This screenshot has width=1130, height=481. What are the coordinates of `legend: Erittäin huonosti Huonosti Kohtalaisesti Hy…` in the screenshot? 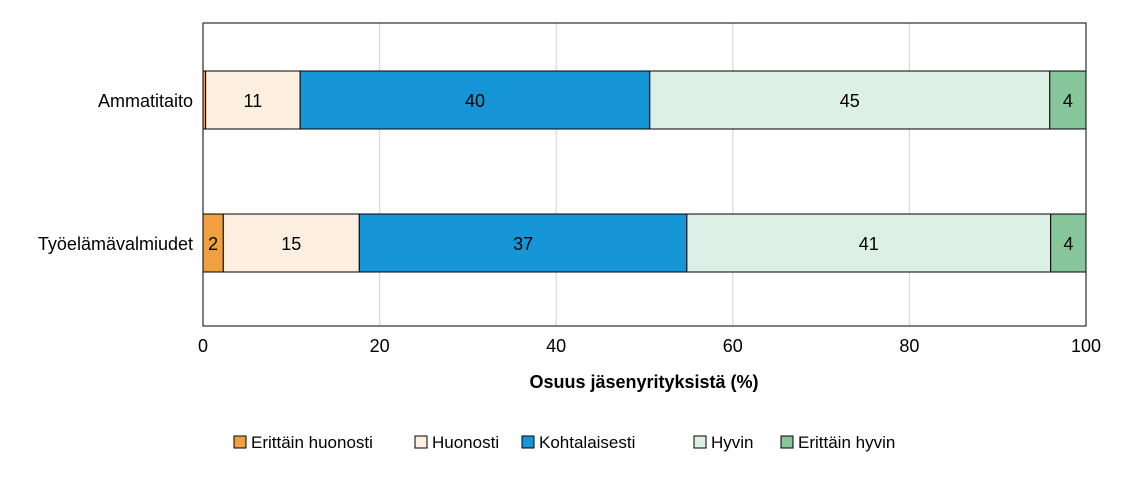 It's located at (564, 442).